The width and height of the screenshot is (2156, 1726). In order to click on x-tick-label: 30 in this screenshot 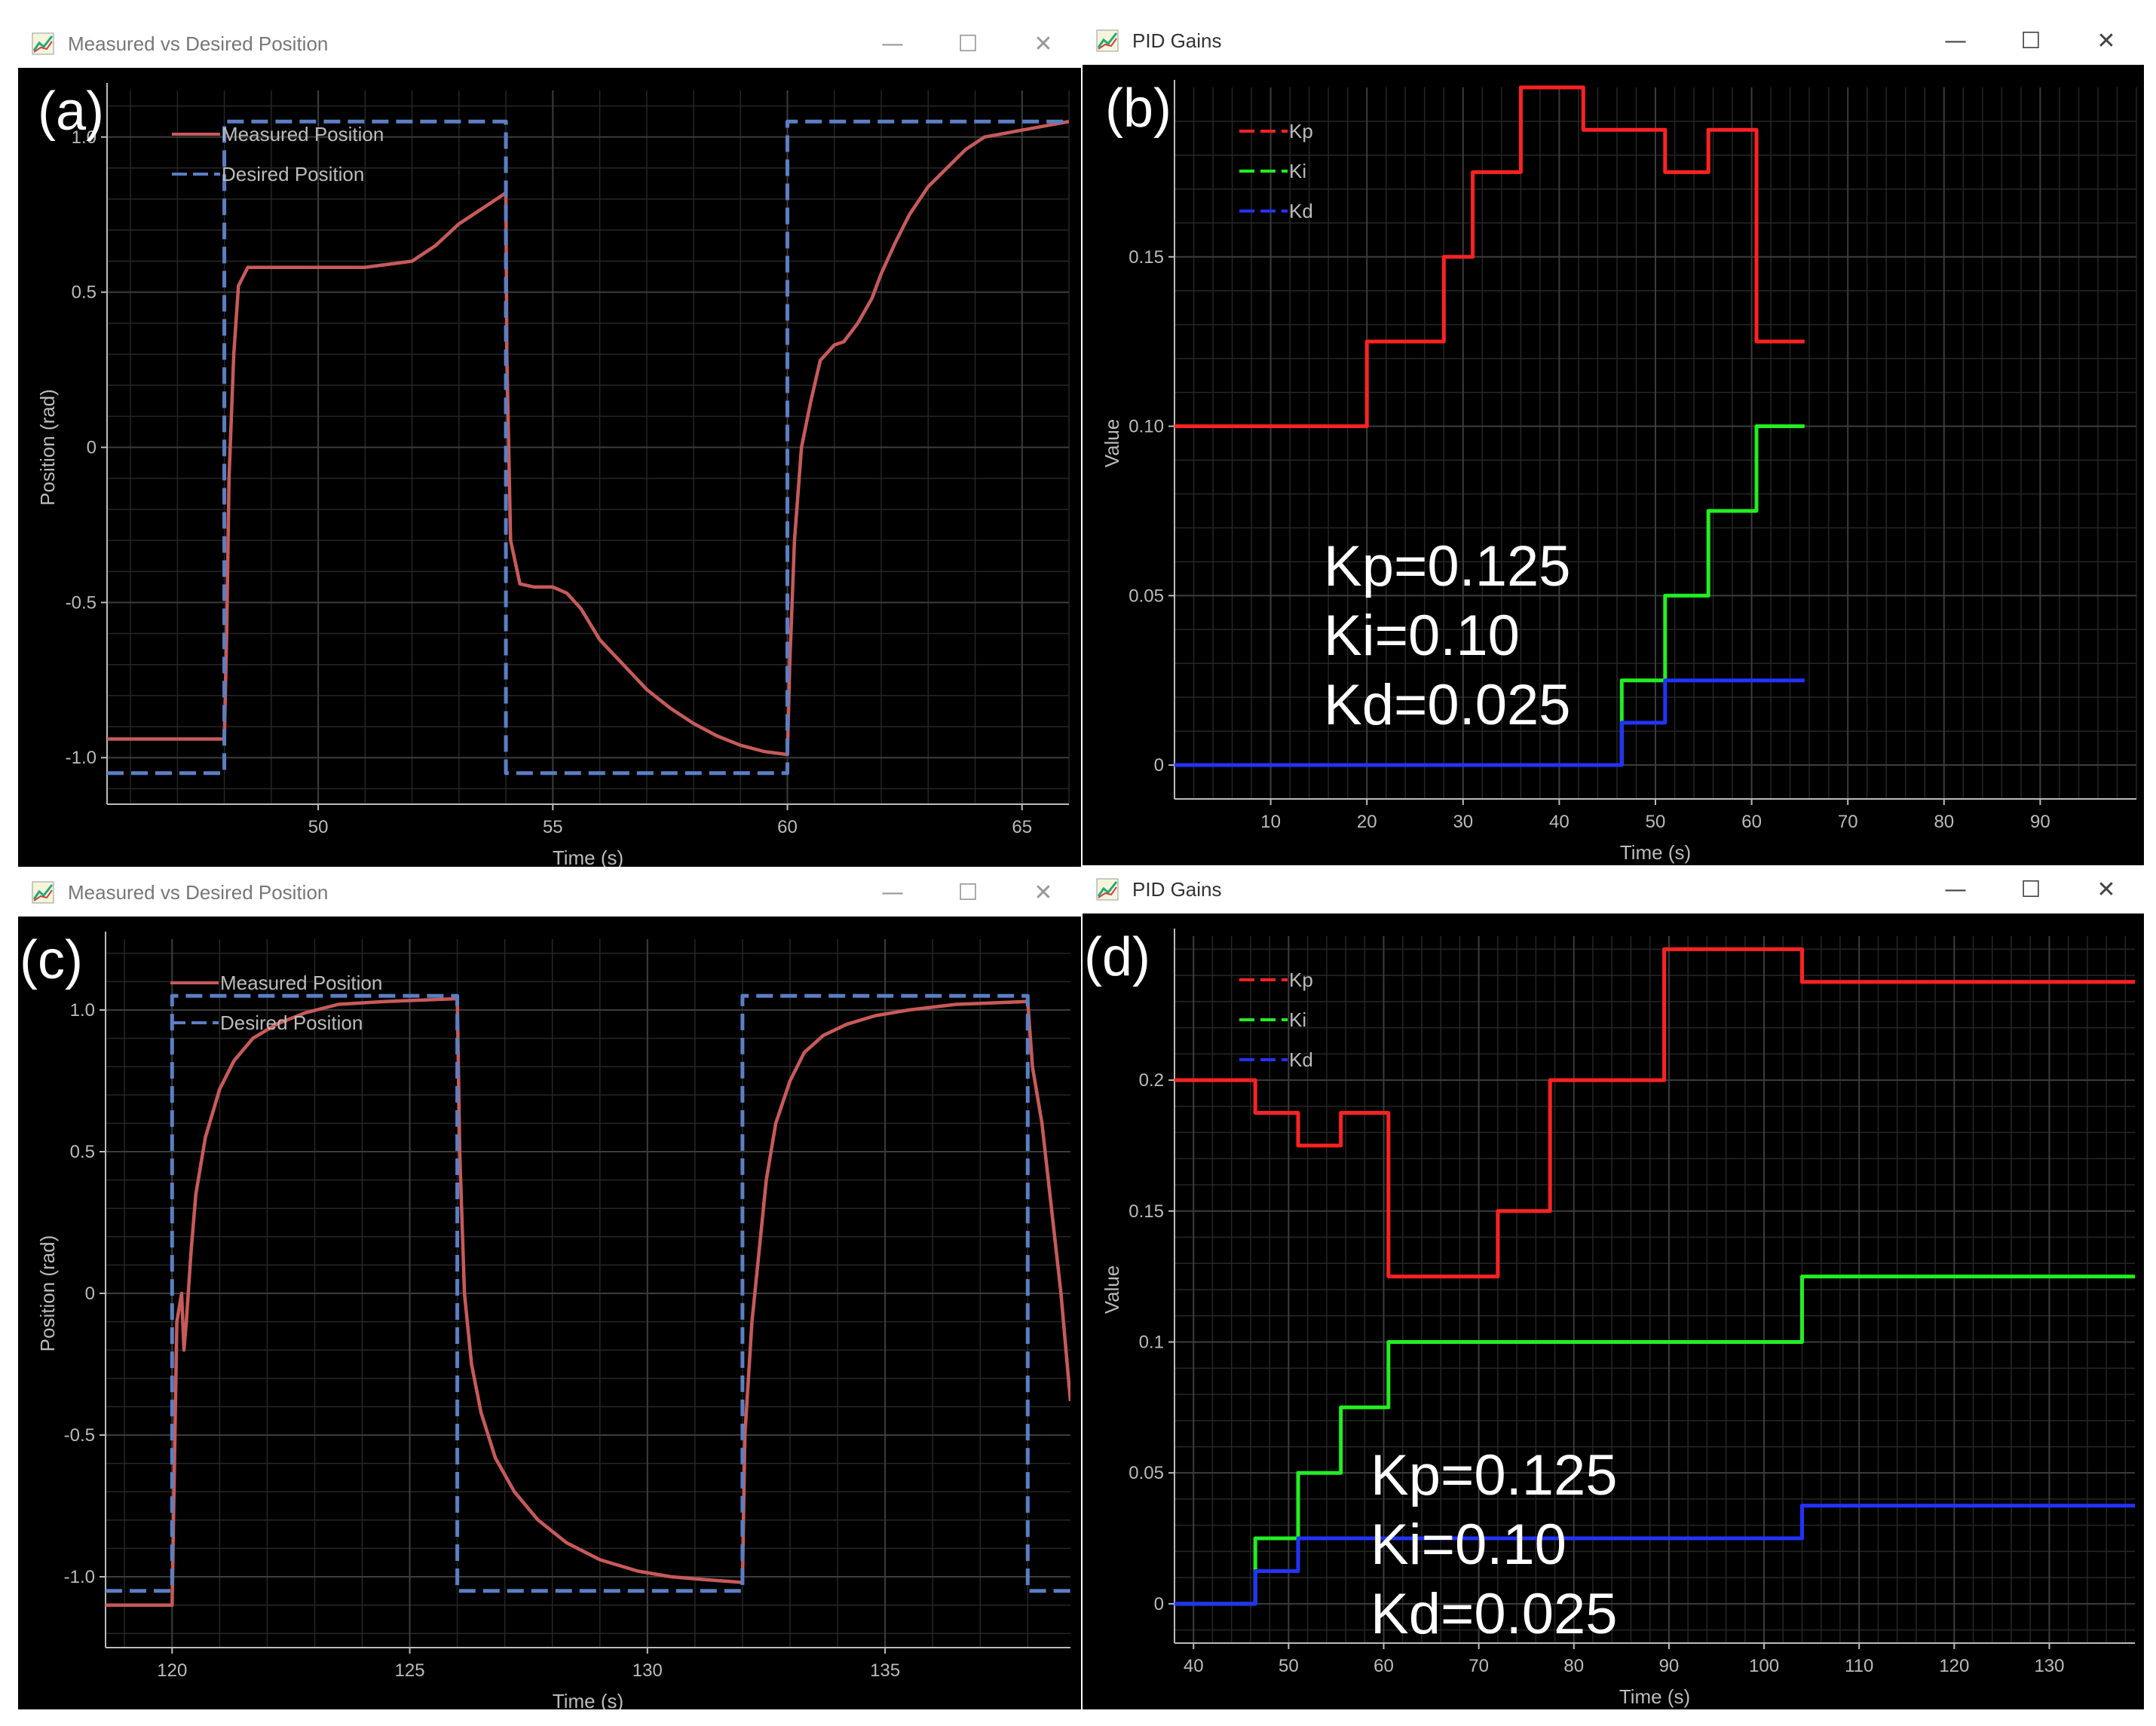, I will do `click(1463, 822)`.